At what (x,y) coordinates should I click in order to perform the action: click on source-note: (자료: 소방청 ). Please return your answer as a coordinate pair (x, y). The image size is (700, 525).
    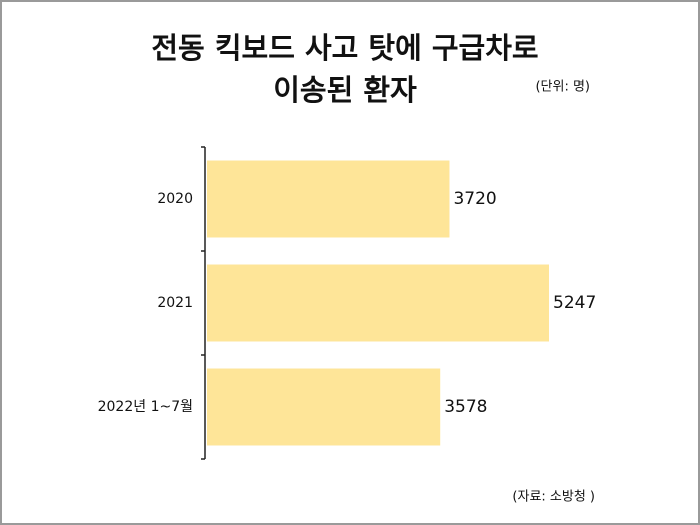
    Looking at the image, I should click on (553, 497).